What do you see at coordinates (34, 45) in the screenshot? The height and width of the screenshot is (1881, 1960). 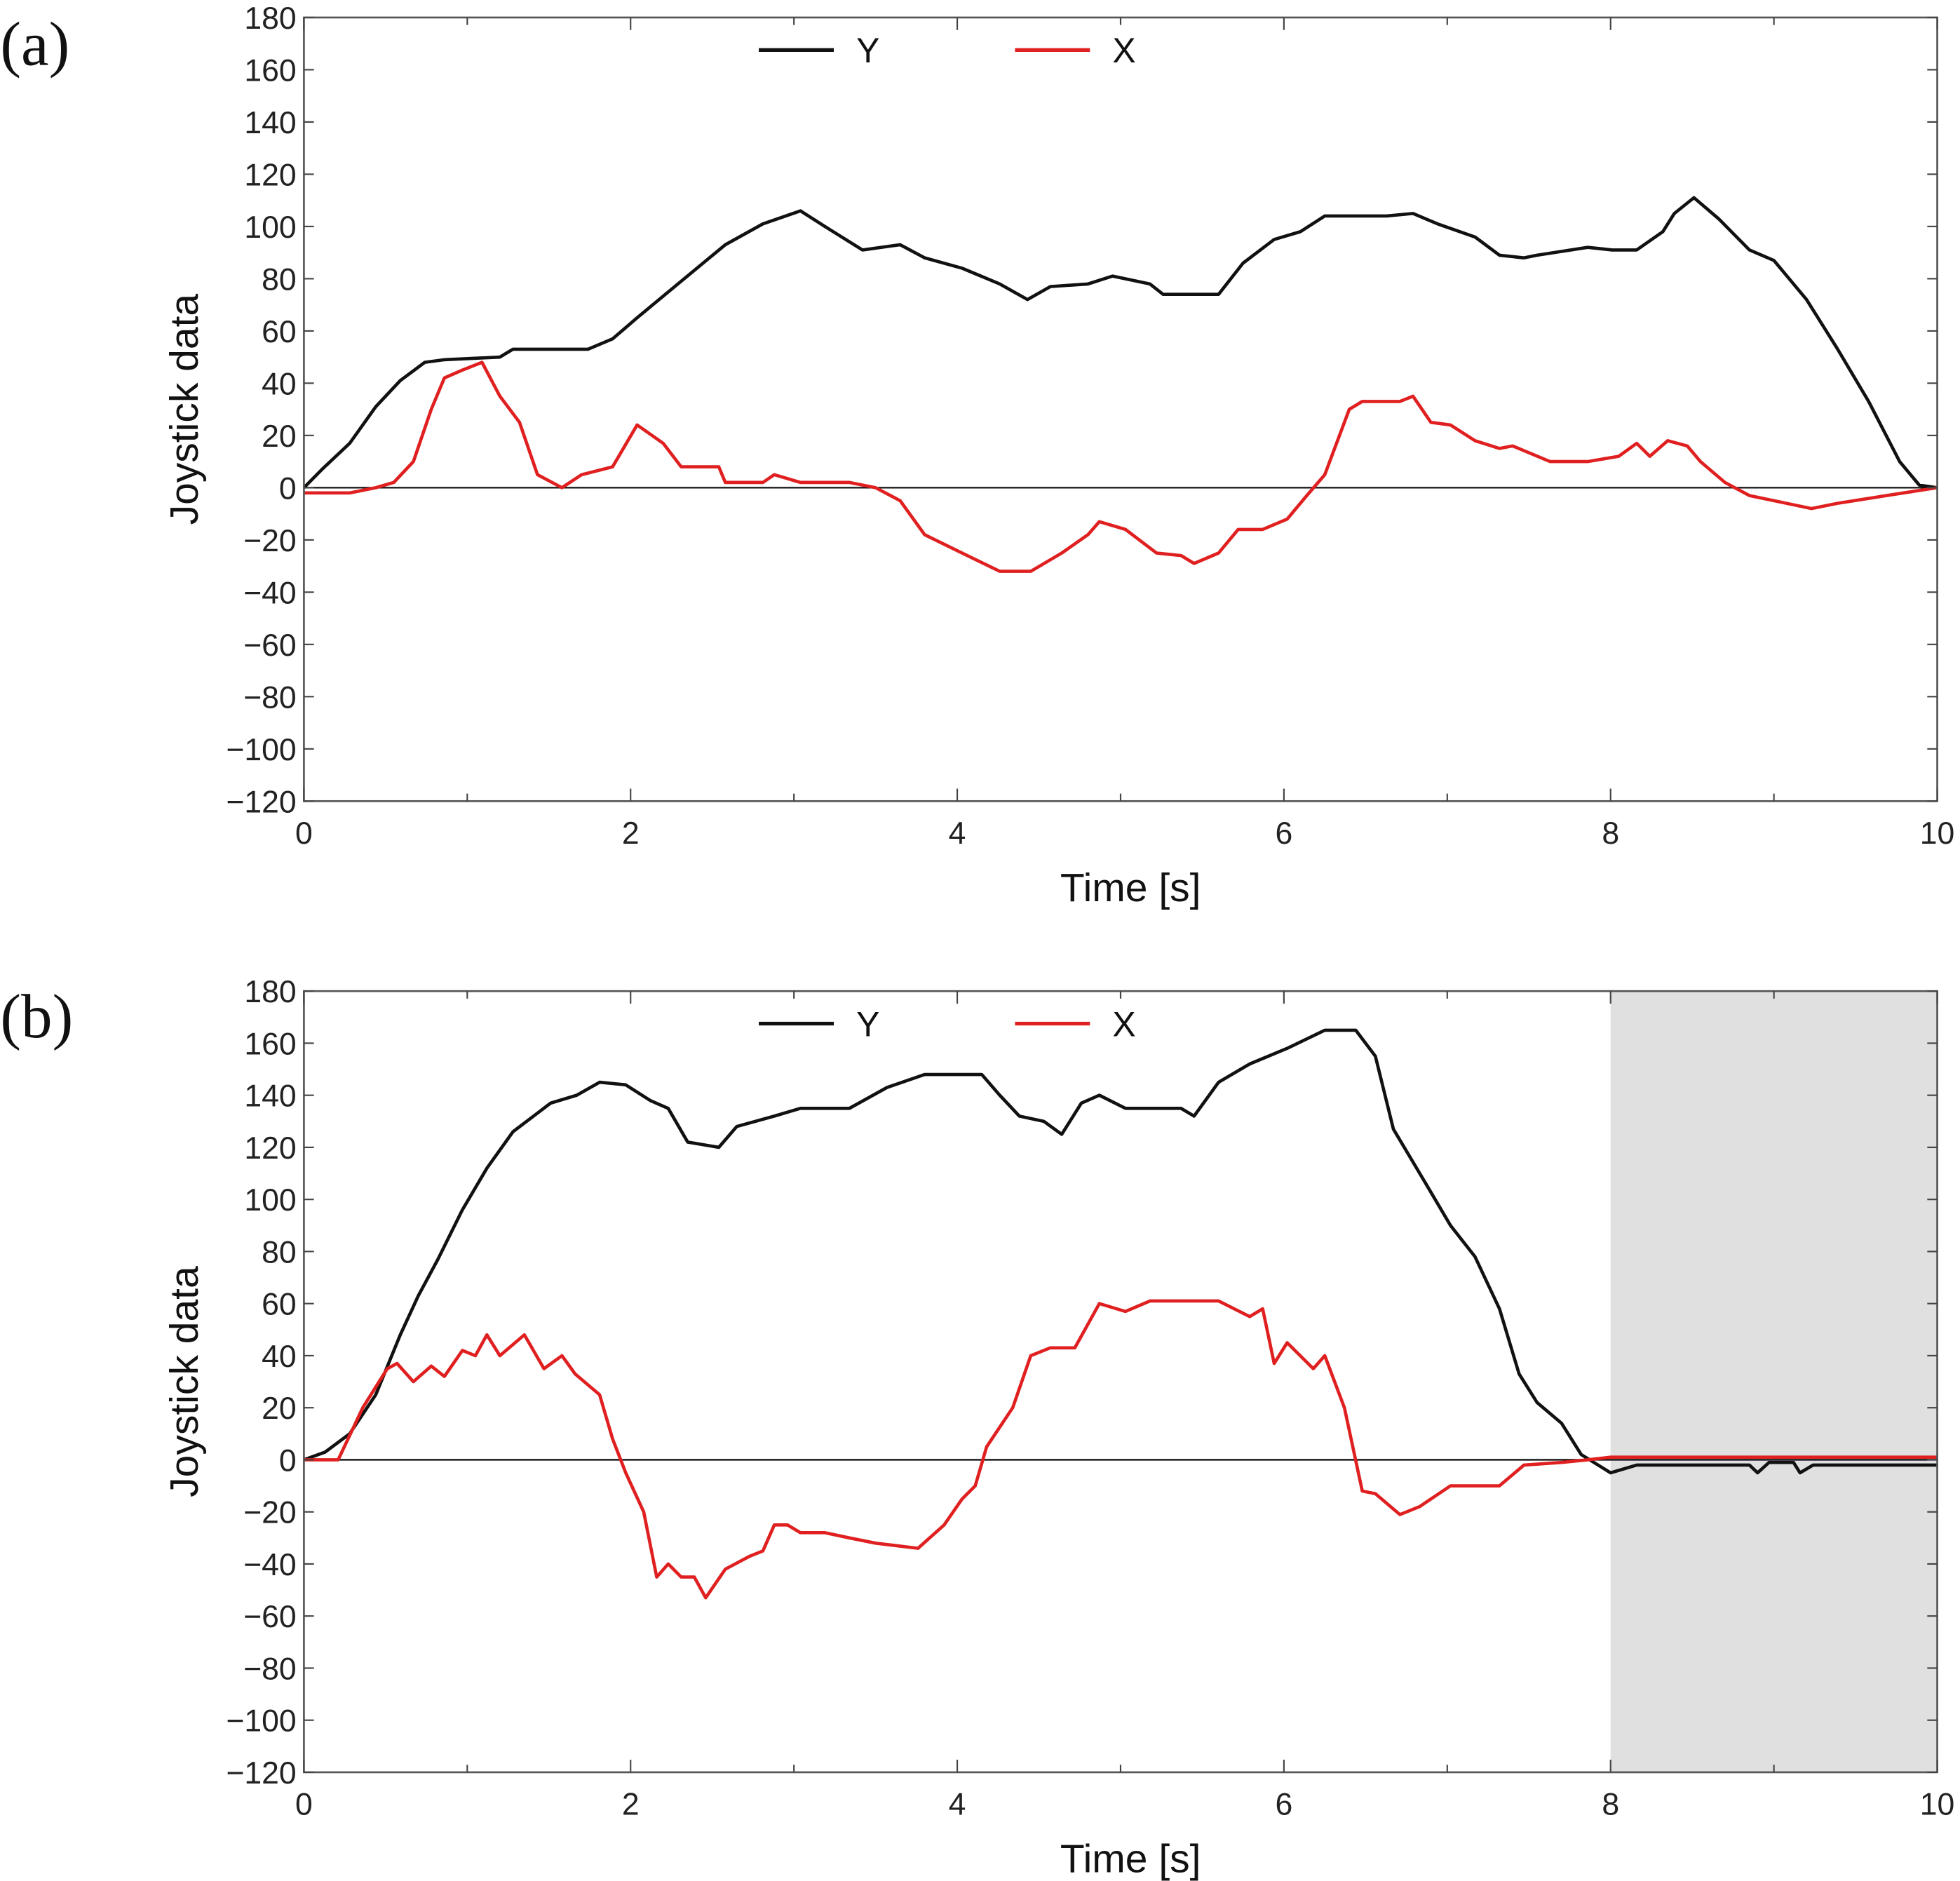 I see `panel-label: (a)` at bounding box center [34, 45].